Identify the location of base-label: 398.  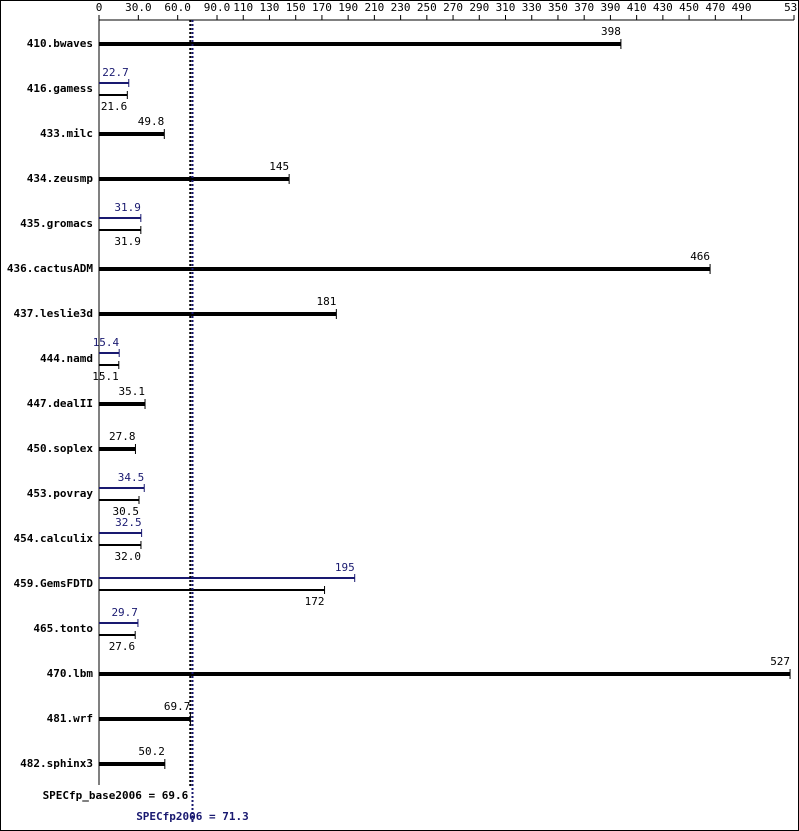
(611, 31).